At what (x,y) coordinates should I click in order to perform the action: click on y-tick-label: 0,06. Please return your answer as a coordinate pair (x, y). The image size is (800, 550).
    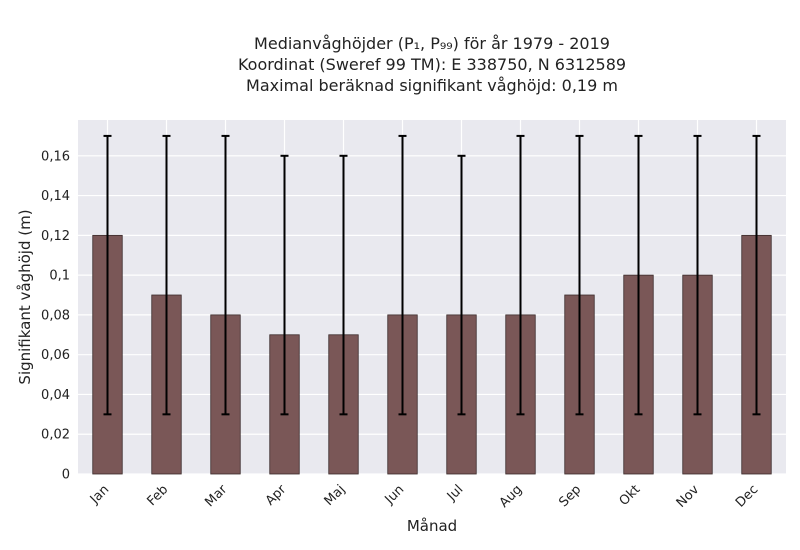
    Looking at the image, I should click on (55, 355).